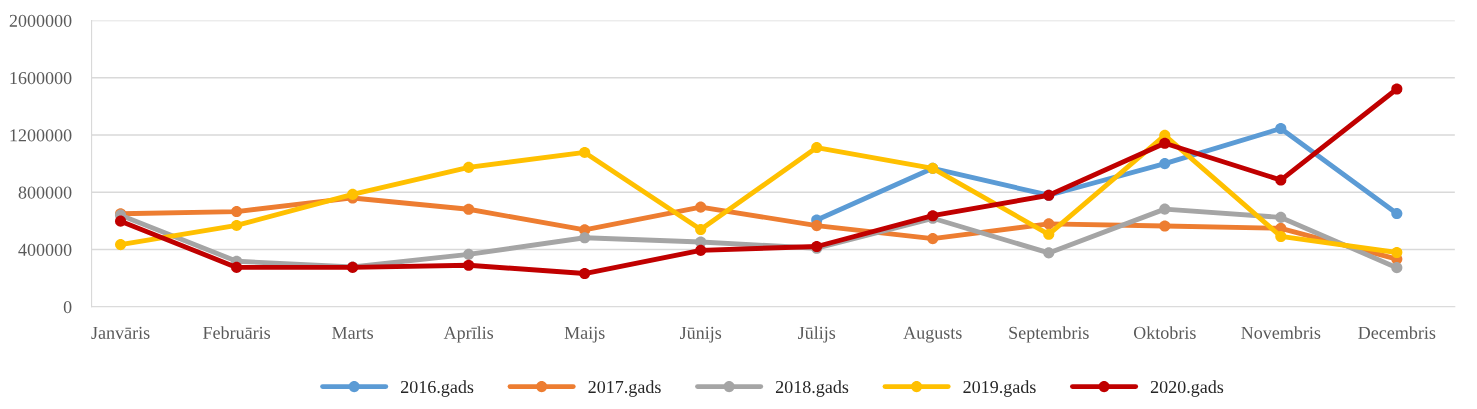 The height and width of the screenshot is (409, 1477). I want to click on x-tick-label: Oktobris, so click(1164, 332).